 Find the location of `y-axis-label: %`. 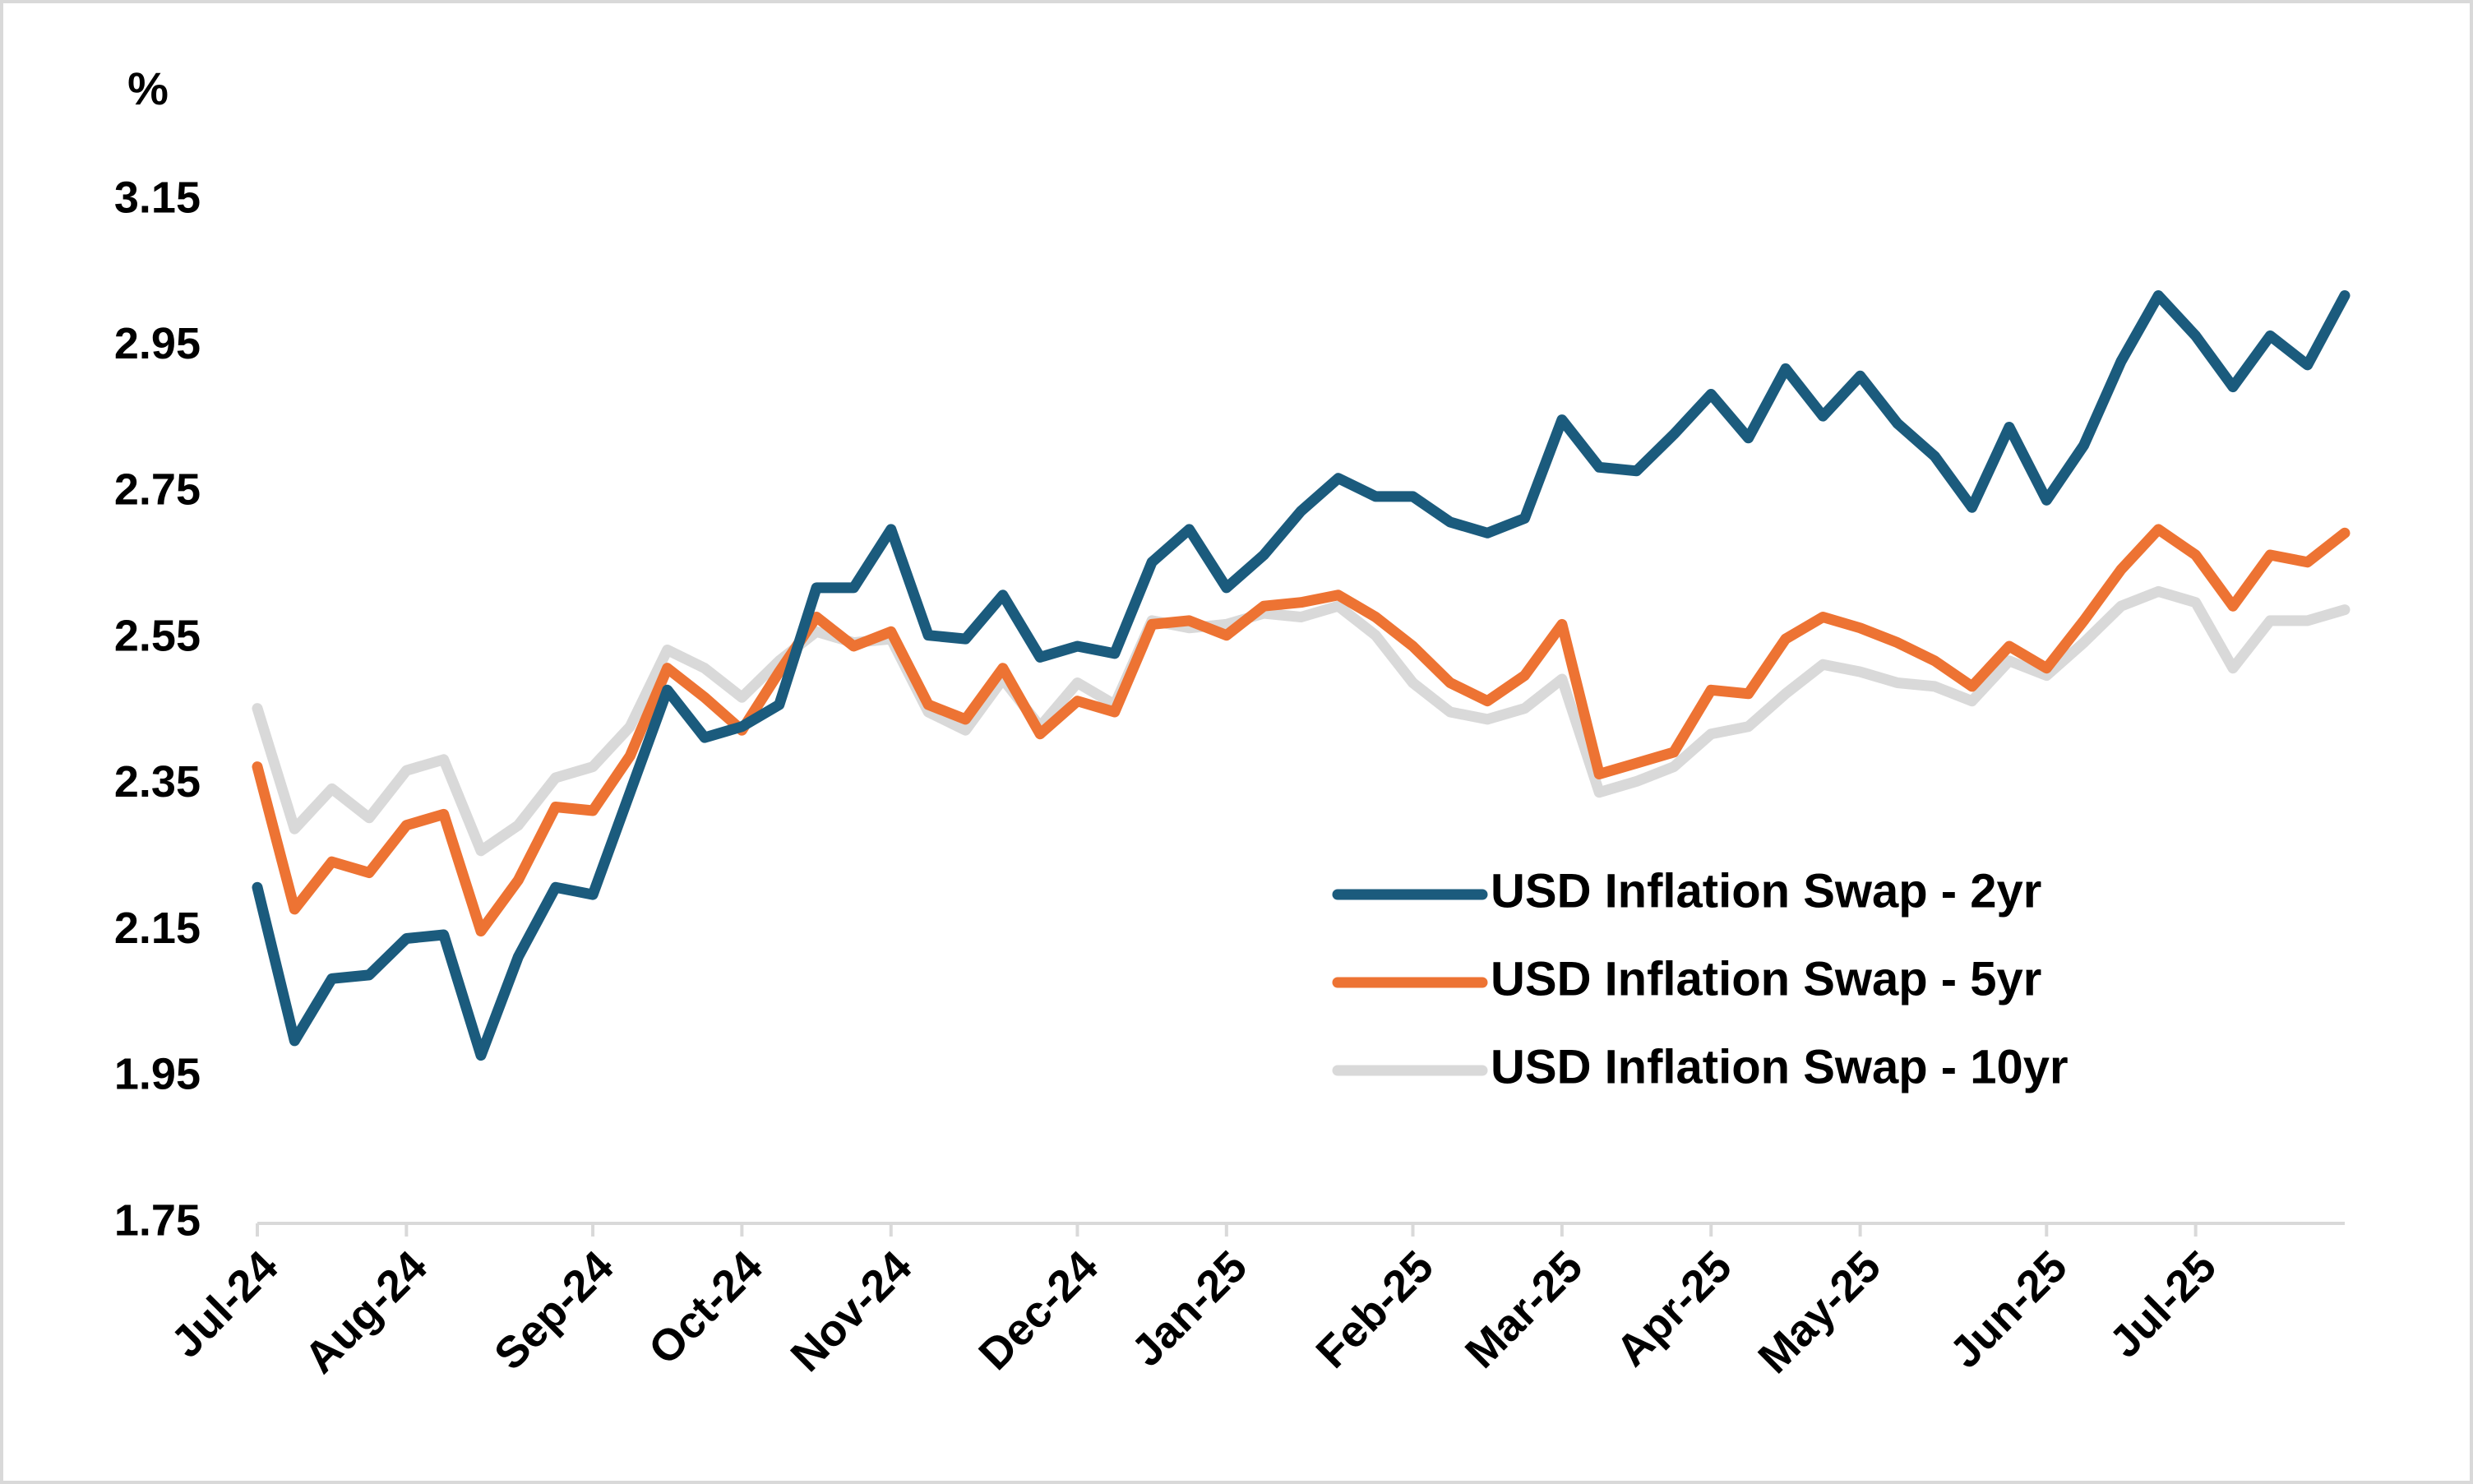

y-axis-label: % is located at coordinates (148, 88).